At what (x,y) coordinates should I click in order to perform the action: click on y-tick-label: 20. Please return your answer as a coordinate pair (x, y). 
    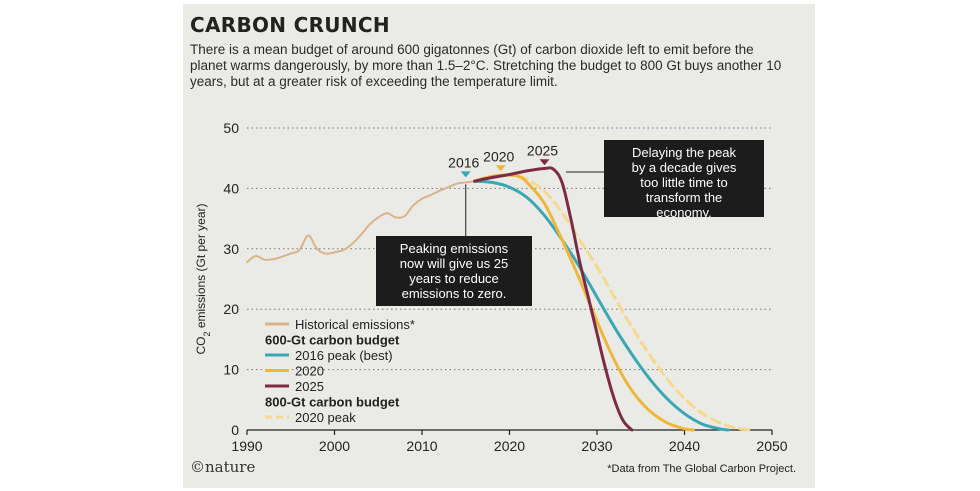
    Looking at the image, I should click on (231, 309).